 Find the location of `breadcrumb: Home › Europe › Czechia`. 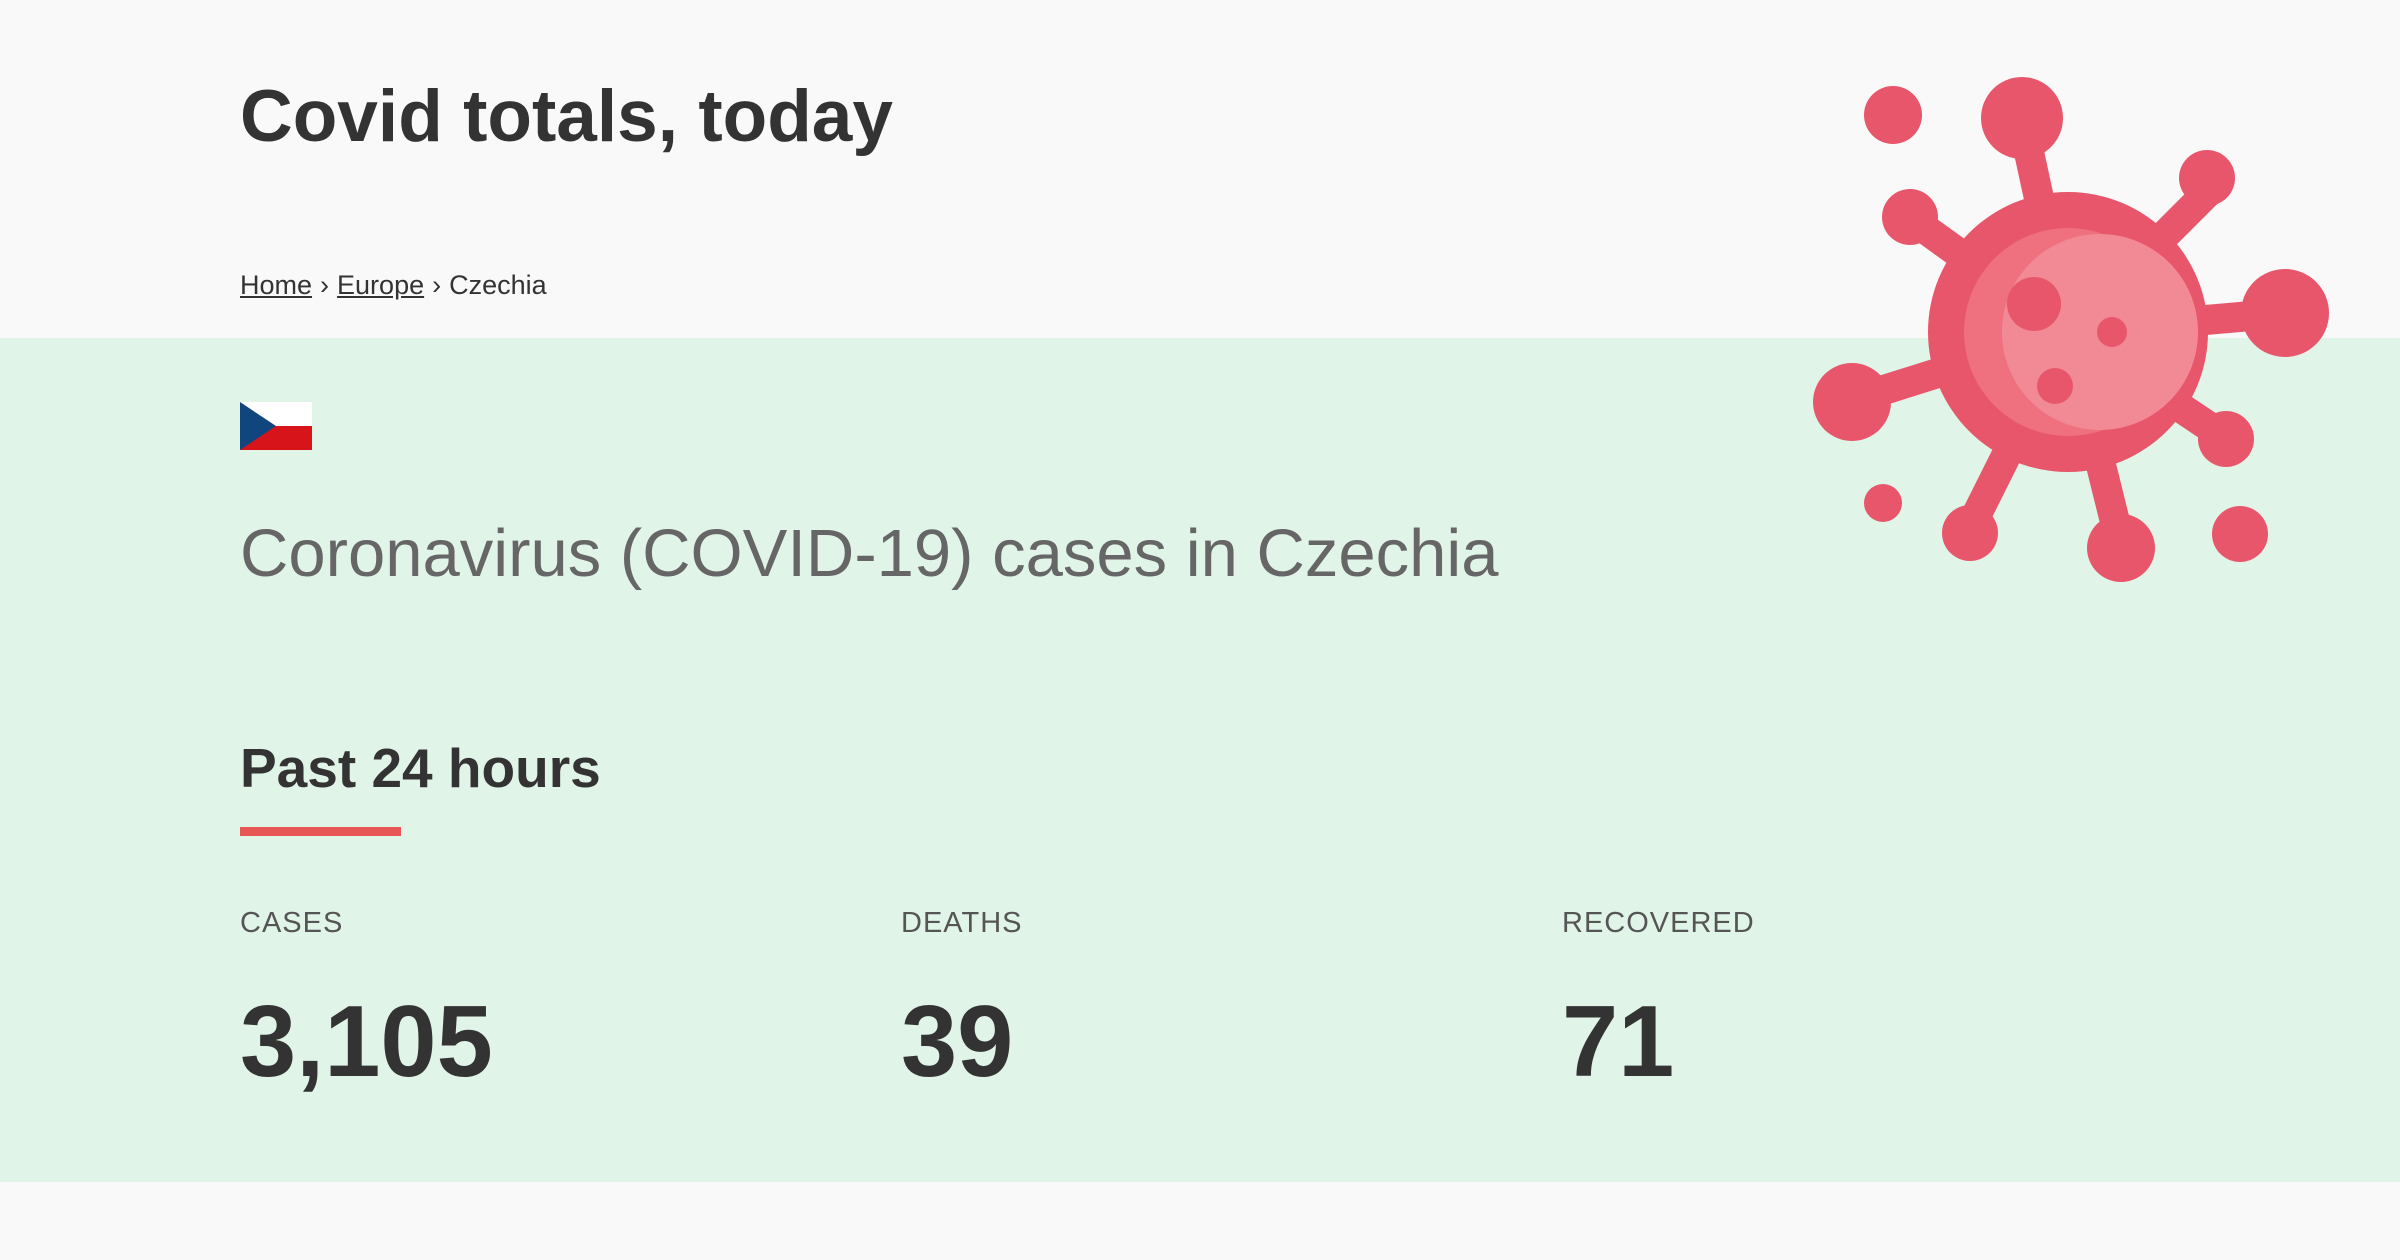

breadcrumb: Home › Europe › Czechia is located at coordinates (393, 285).